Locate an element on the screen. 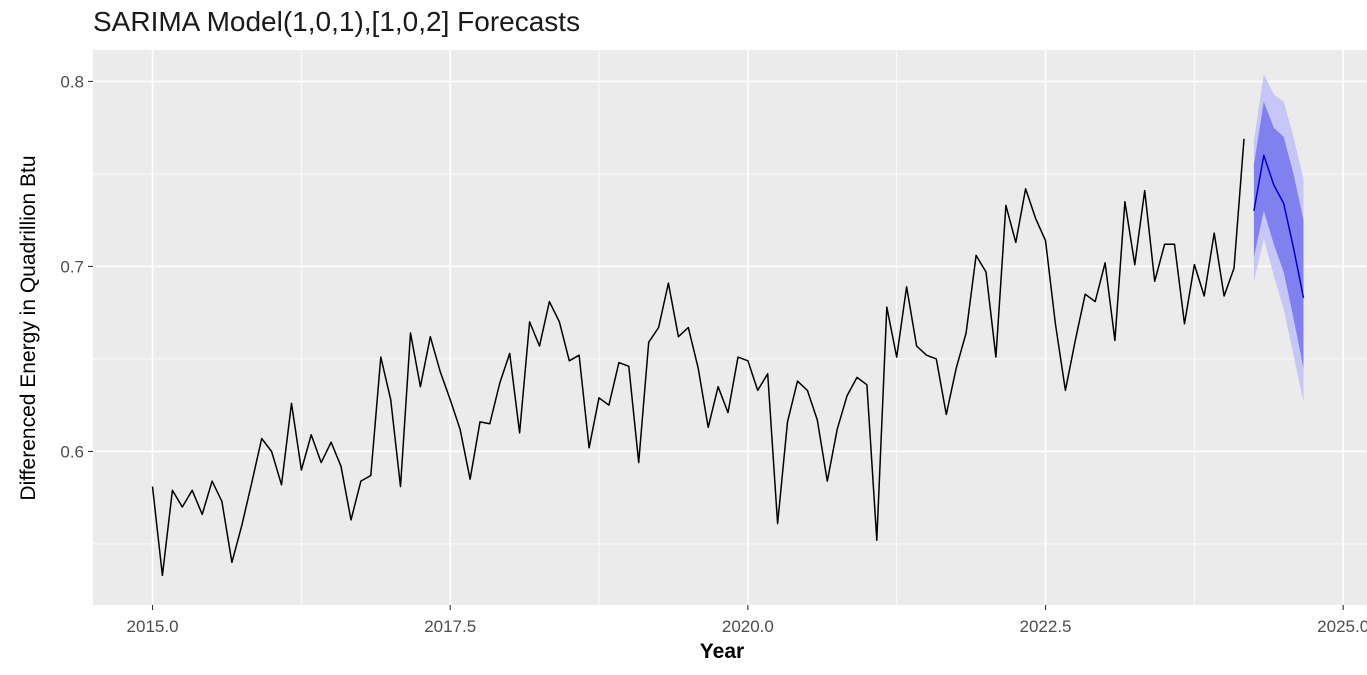 Image resolution: width=1367 pixels, height=675 pixels. prediction-intervals is located at coordinates (1278, 238).